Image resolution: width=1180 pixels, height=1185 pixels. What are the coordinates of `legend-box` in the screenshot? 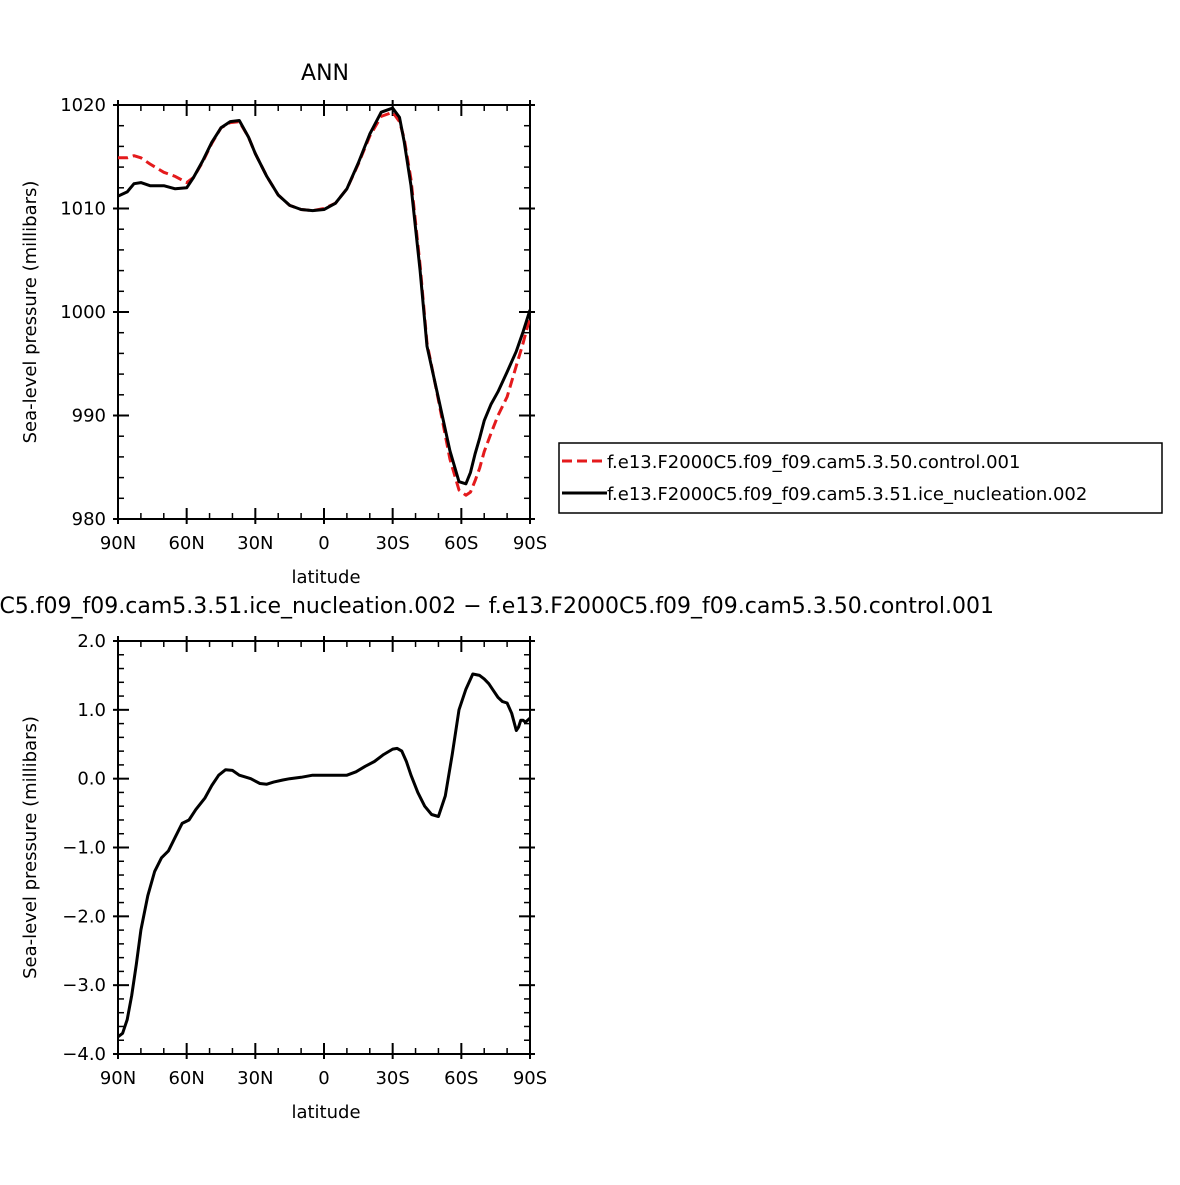 It's located at (860, 478).